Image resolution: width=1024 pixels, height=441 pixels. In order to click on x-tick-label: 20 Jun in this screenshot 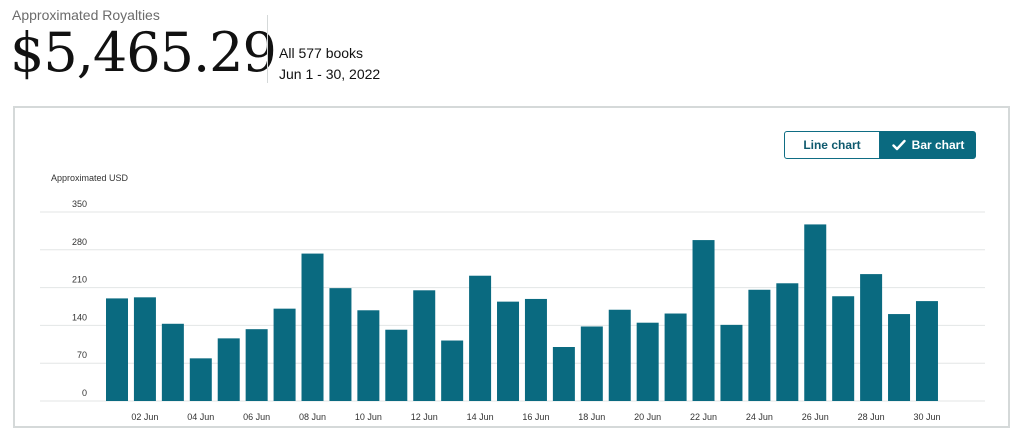, I will do `click(647, 417)`.